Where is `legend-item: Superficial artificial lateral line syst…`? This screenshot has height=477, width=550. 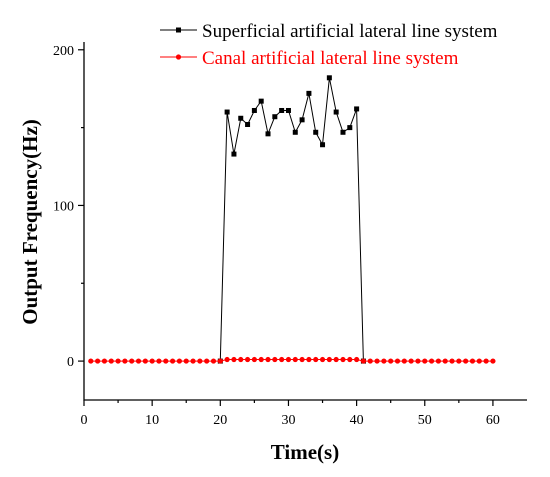 legend-item: Superficial artificial lateral line syst… is located at coordinates (329, 31).